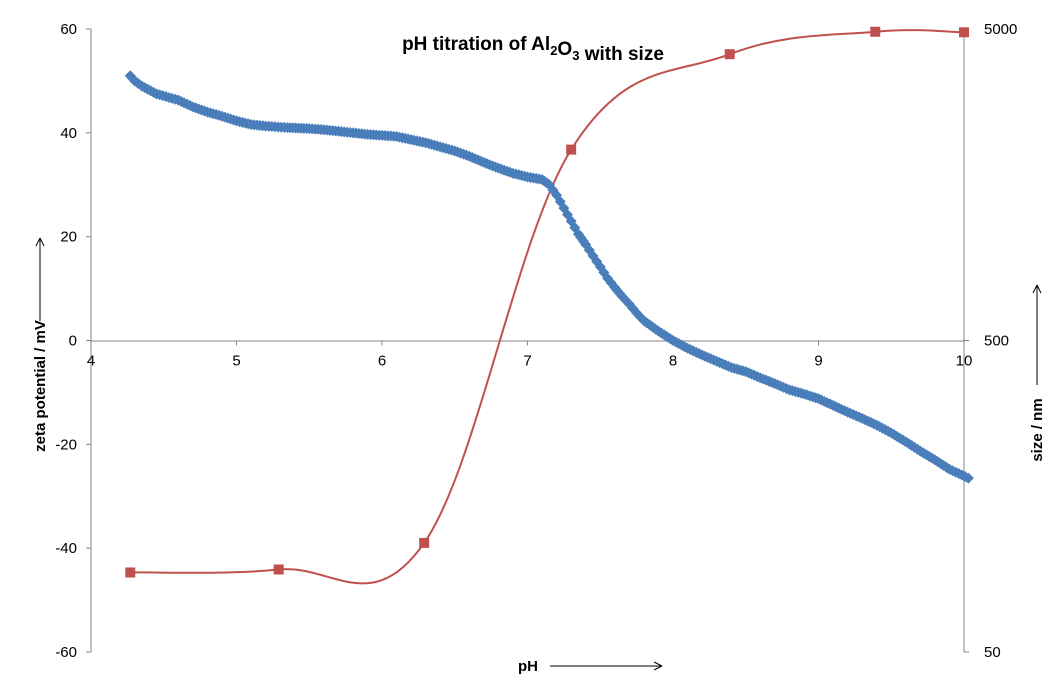 The image size is (1049, 688). I want to click on title-segment: O, so click(564, 49).